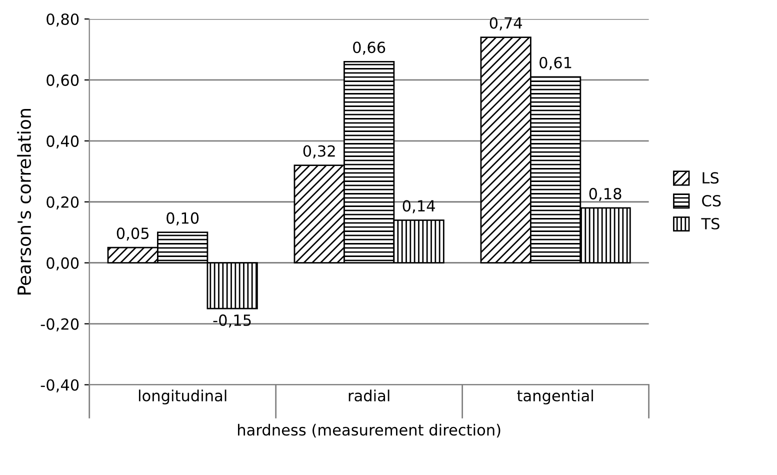 The height and width of the screenshot is (475, 777). What do you see at coordinates (62, 81) in the screenshot?
I see `y-tick-label: 0,60` at bounding box center [62, 81].